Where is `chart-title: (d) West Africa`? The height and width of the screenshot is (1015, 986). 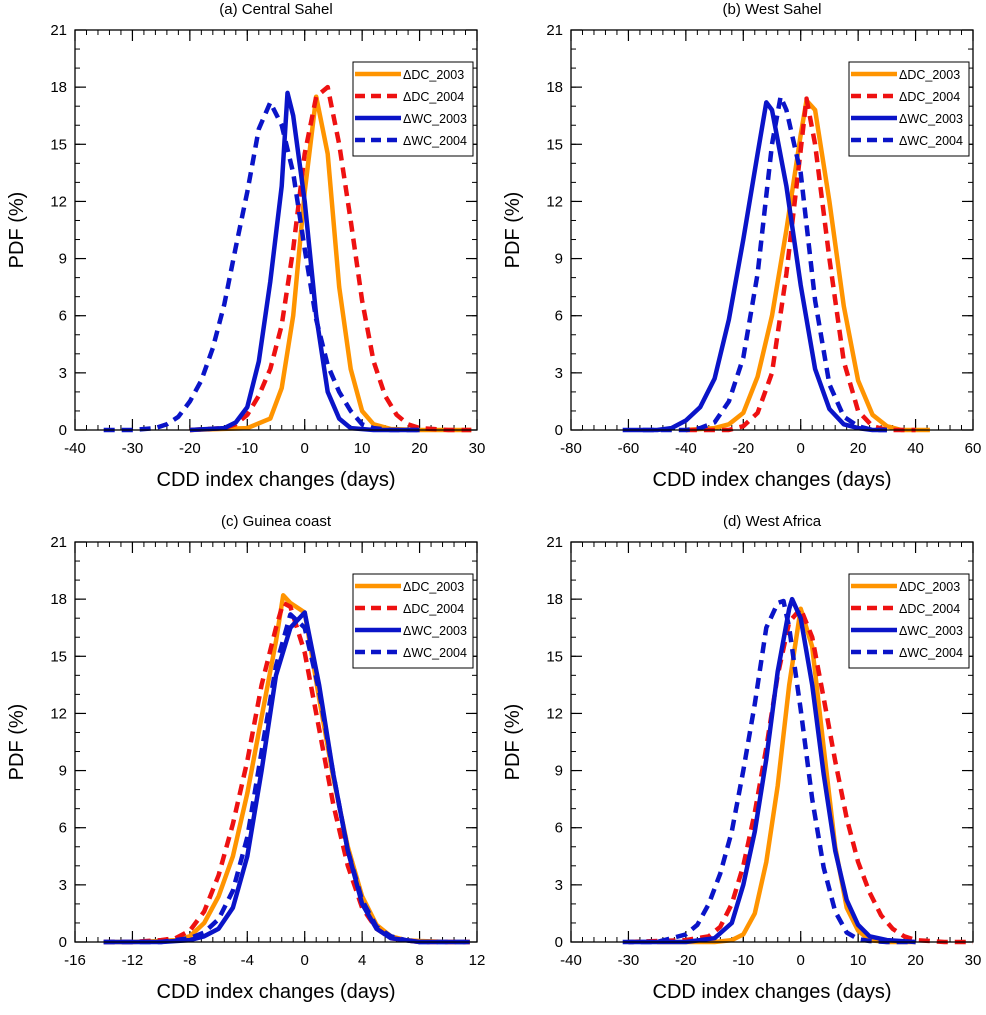
chart-title: (d) West Africa is located at coordinates (772, 521).